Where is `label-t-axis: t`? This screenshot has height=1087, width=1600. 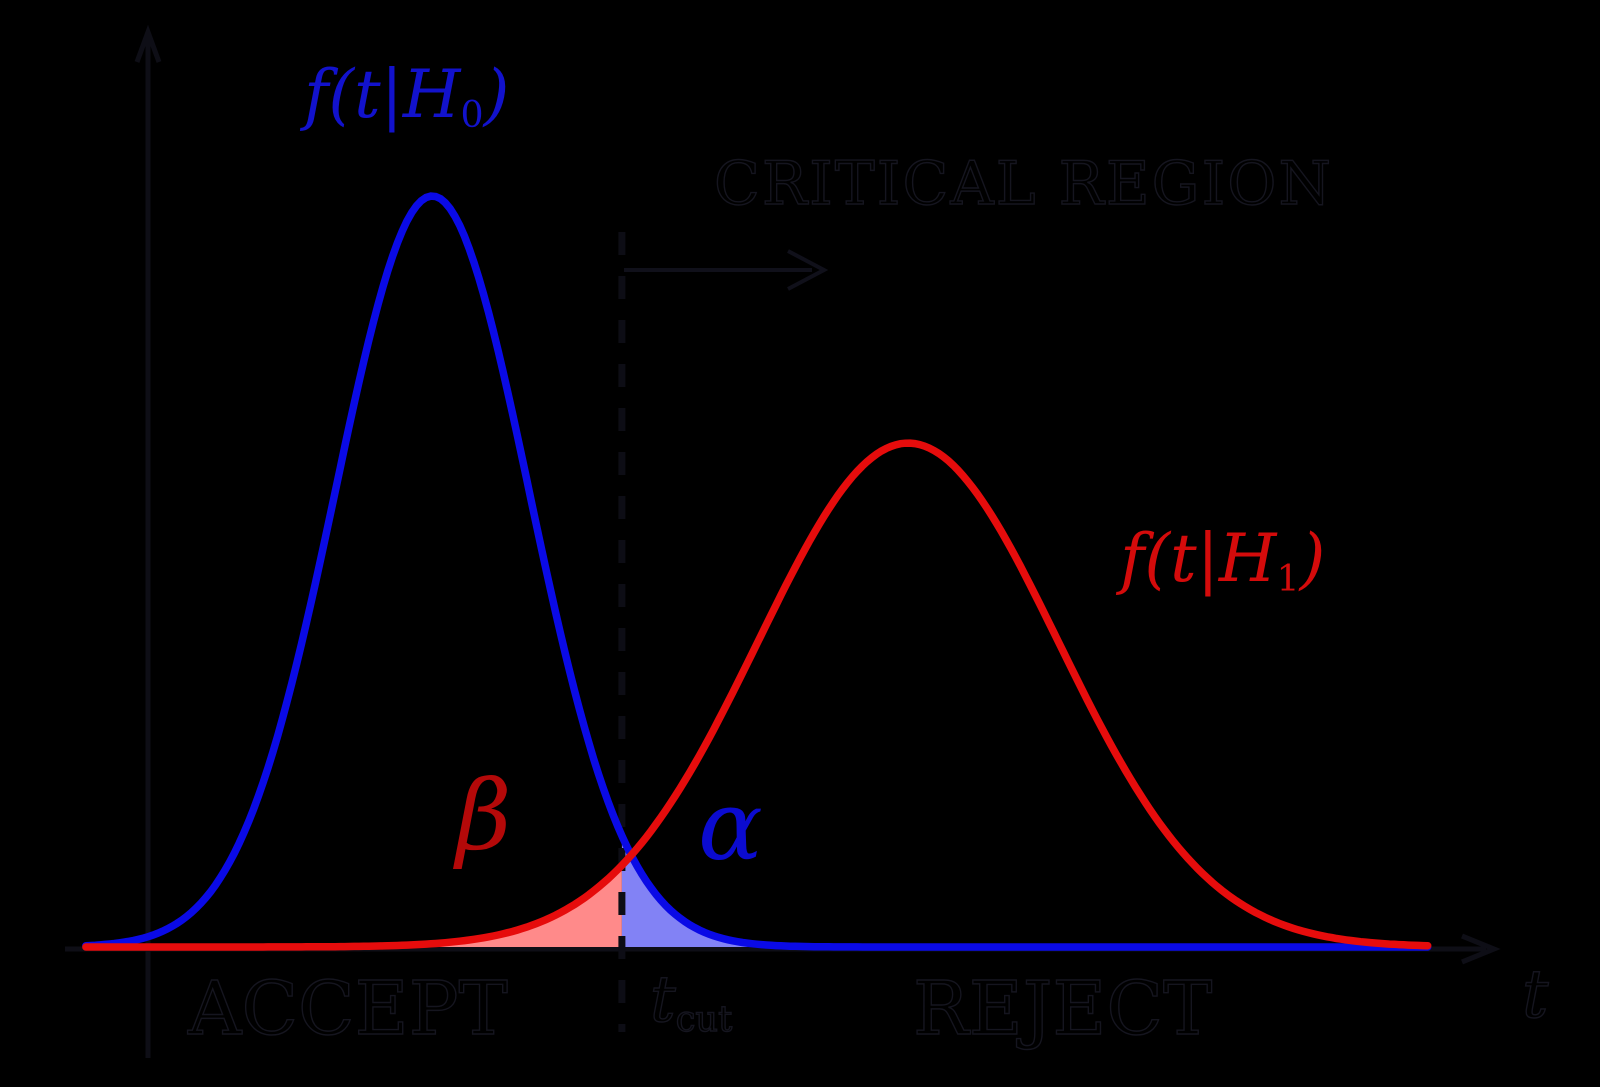
label-t-axis: t is located at coordinates (1535, 994).